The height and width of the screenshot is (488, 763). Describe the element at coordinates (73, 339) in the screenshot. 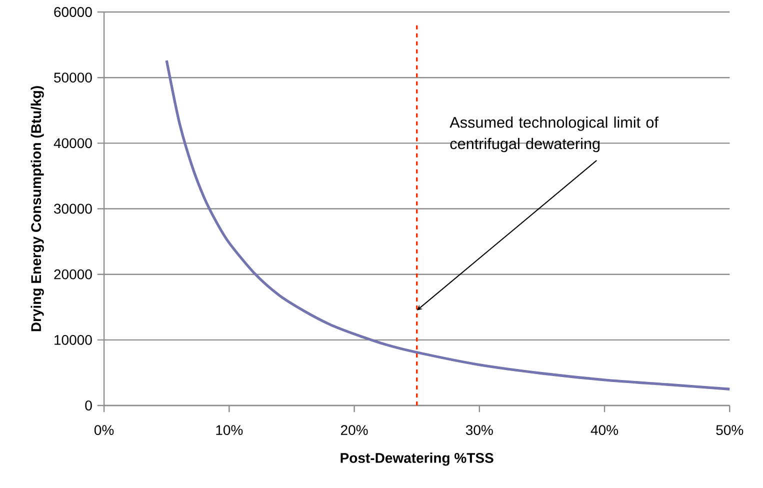

I see `y-tick-label: 10000` at that location.